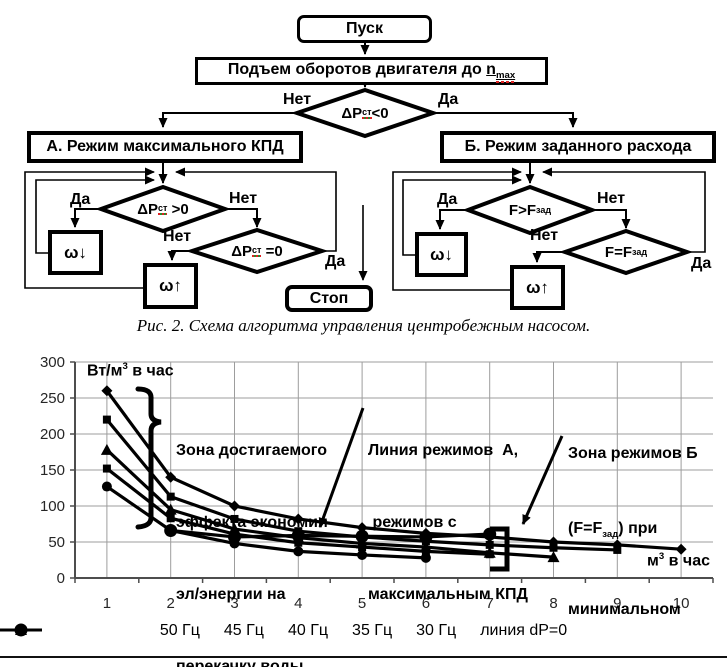  Describe the element at coordinates (52, 362) in the screenshot. I see `y-tick-label: 300` at that location.